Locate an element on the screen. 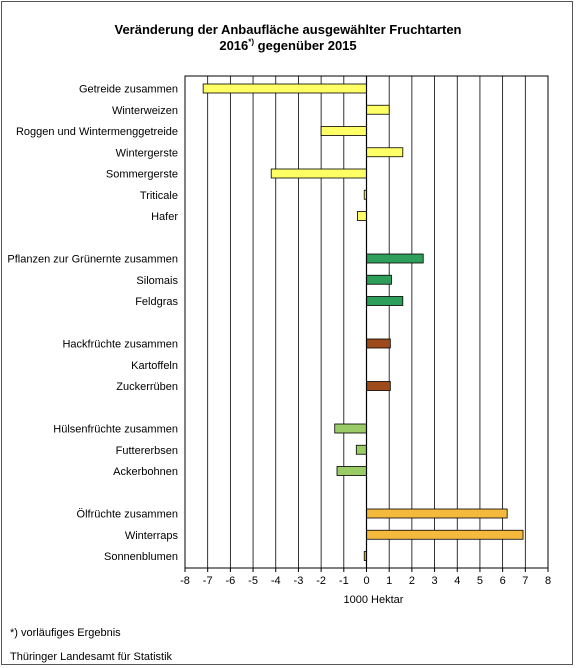  category-label: Hackfrüchte zusammen is located at coordinates (120, 345).